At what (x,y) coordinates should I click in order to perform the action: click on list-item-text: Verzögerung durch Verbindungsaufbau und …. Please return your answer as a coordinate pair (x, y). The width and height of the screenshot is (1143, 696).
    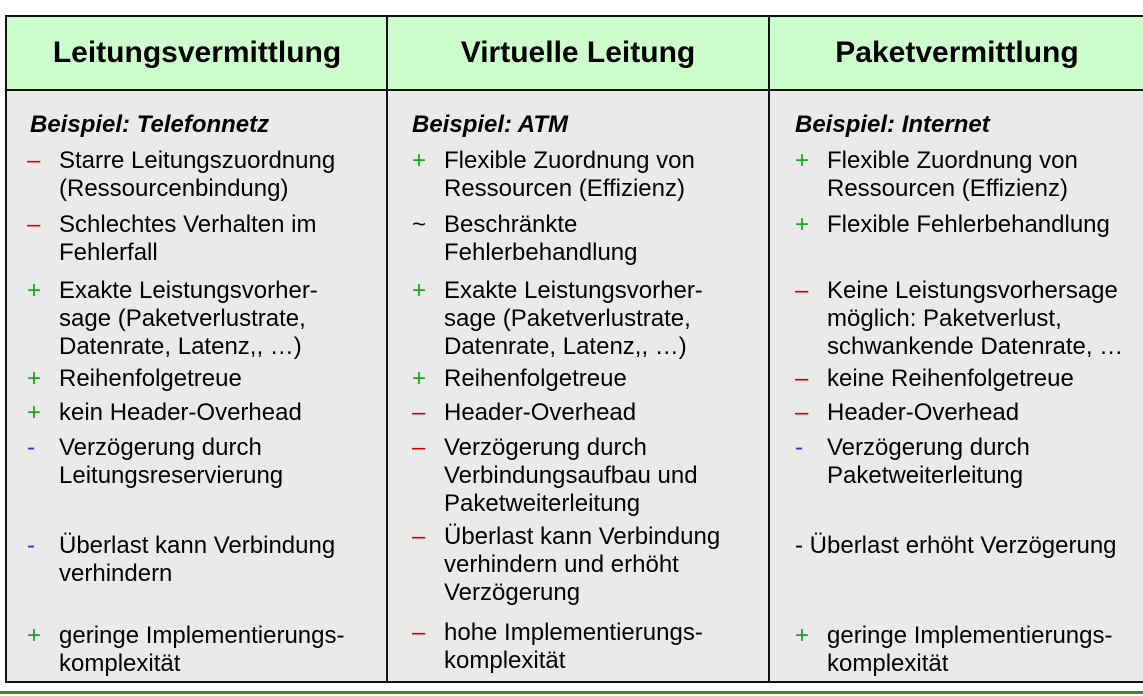
    Looking at the image, I should click on (571, 475).